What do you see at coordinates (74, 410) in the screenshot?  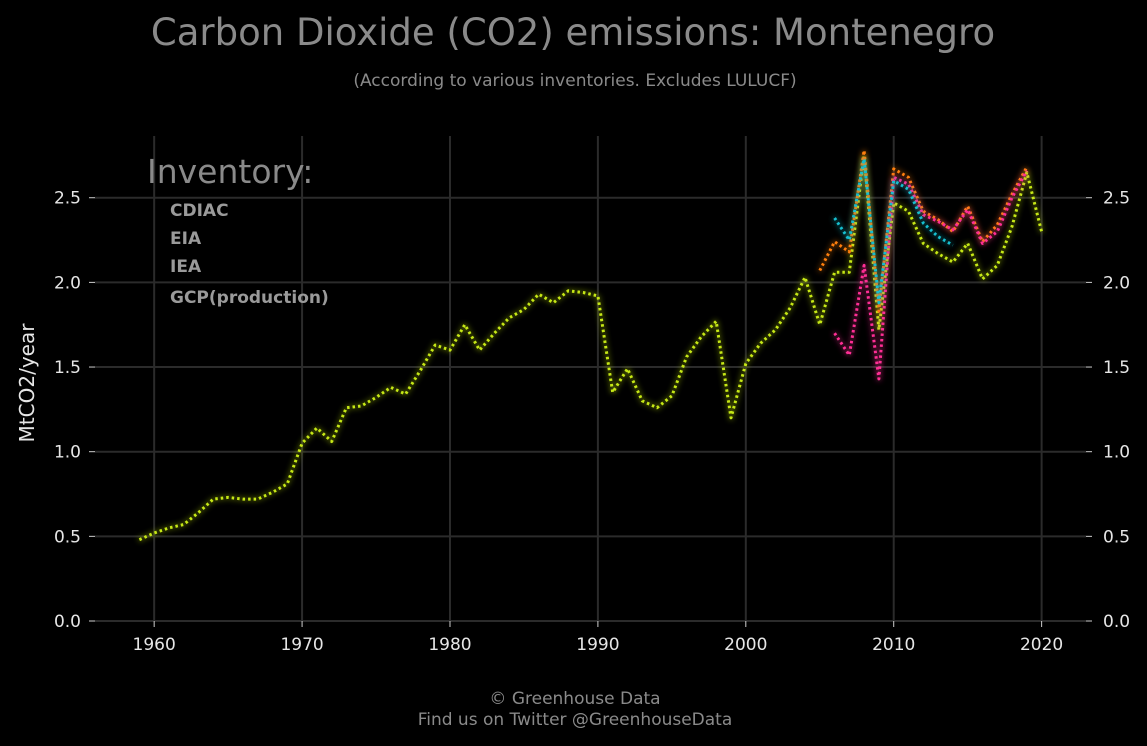 I see `y-axis-left: 0.0 0.5 1.0 1.5 2.0 2.5` at bounding box center [74, 410].